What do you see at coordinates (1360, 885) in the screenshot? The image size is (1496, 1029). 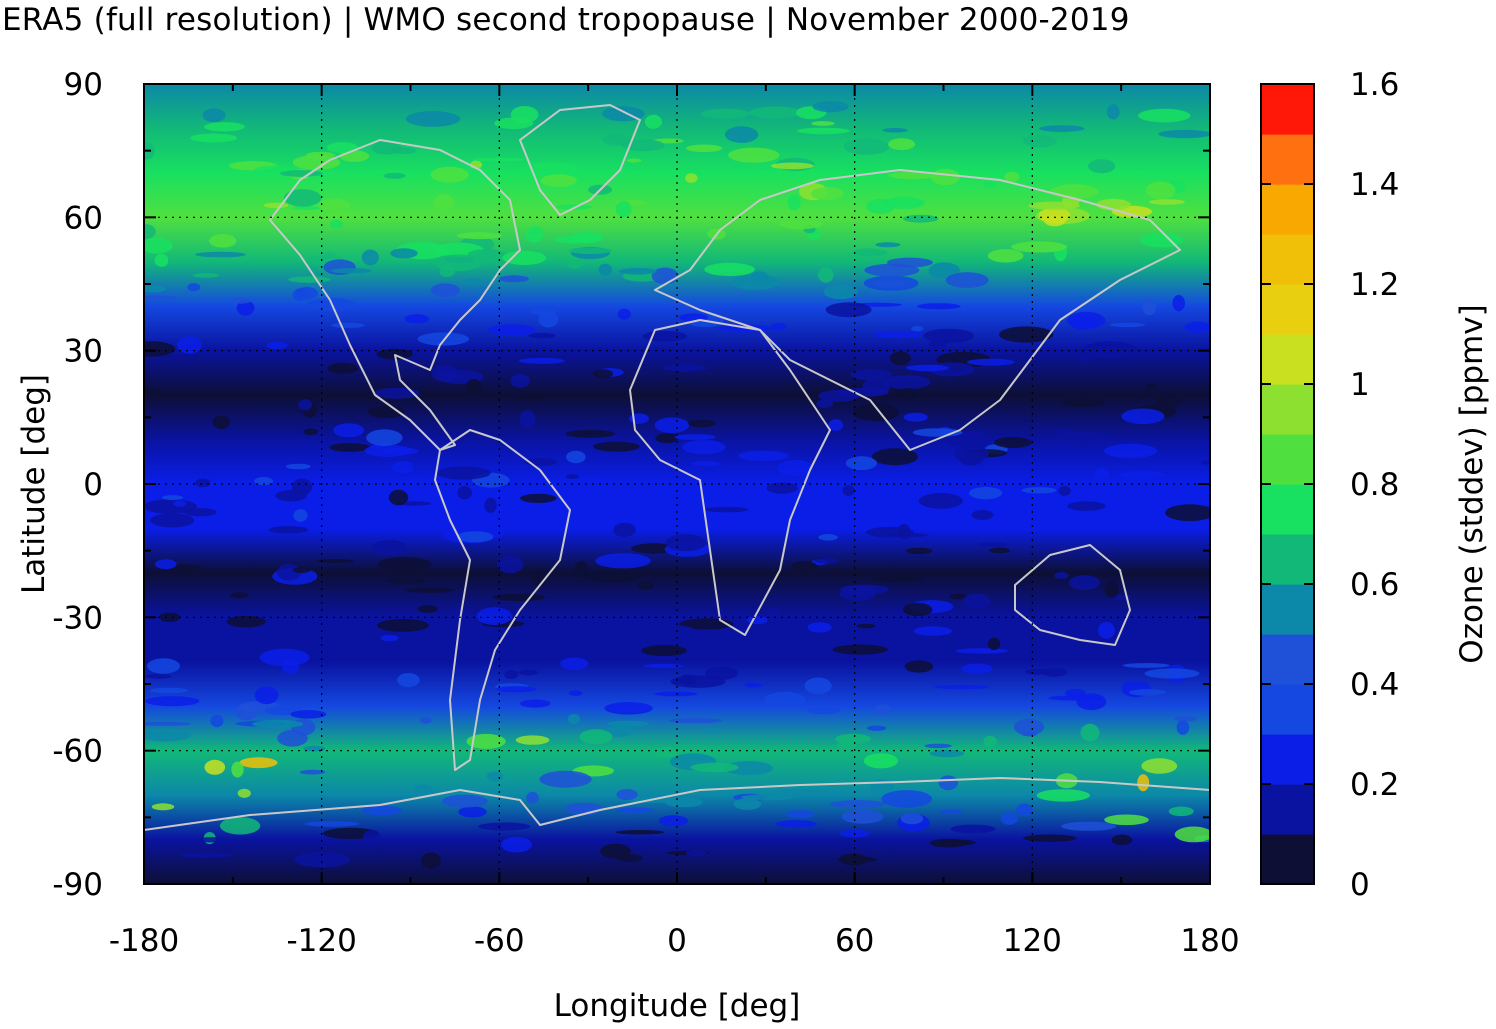 I see `colorbar-tick-label: 0` at bounding box center [1360, 885].